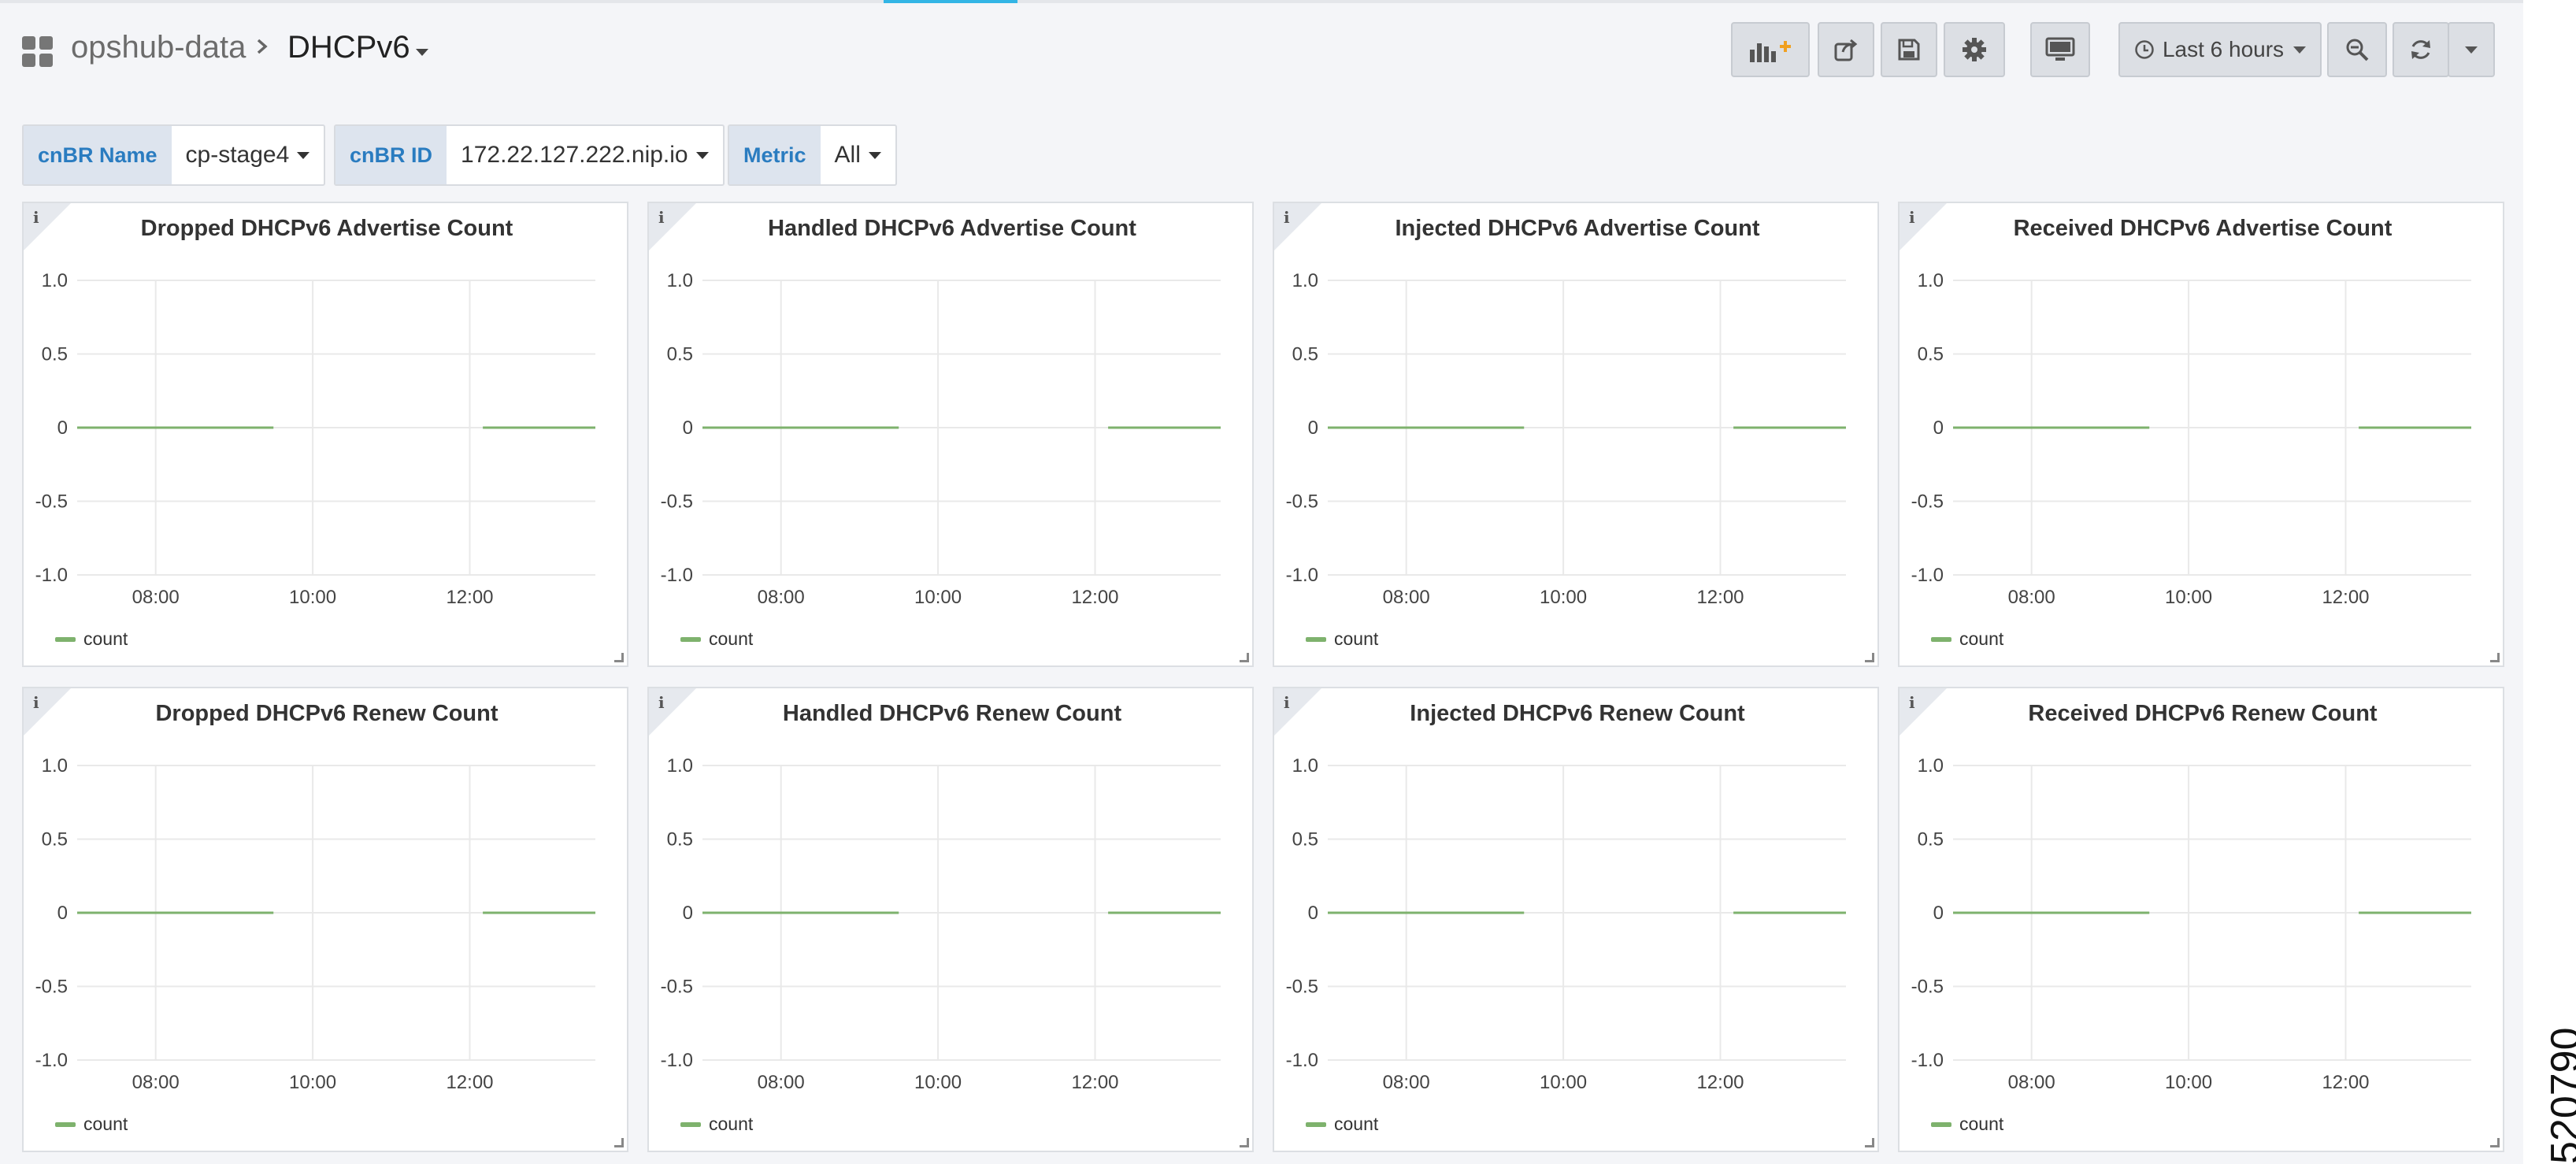  I want to click on title-dropdown-icon, so click(422, 52).